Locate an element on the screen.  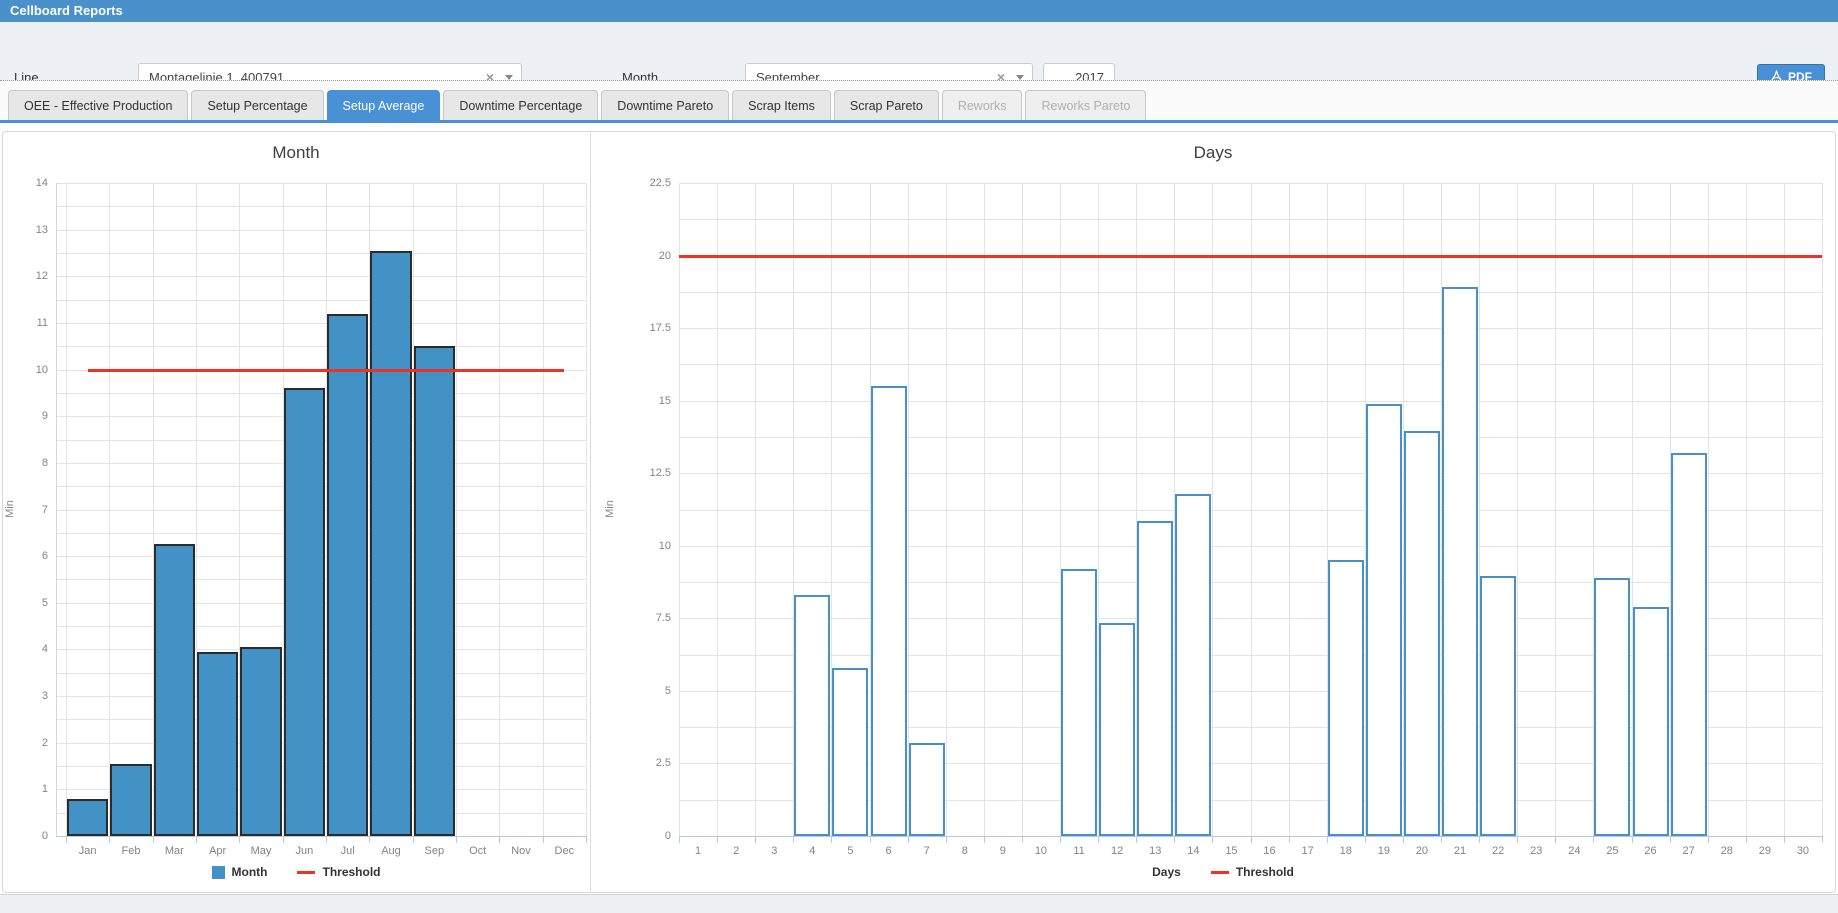
x-axis-label: 15 is located at coordinates (1231, 851).